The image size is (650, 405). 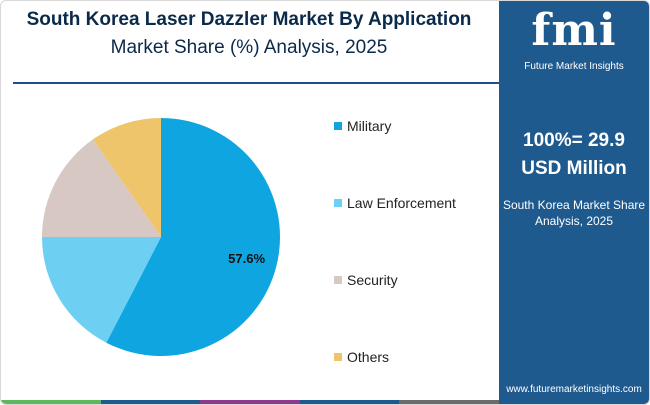 I want to click on panel-description-line2: Analysis, 2025, so click(x=574, y=221).